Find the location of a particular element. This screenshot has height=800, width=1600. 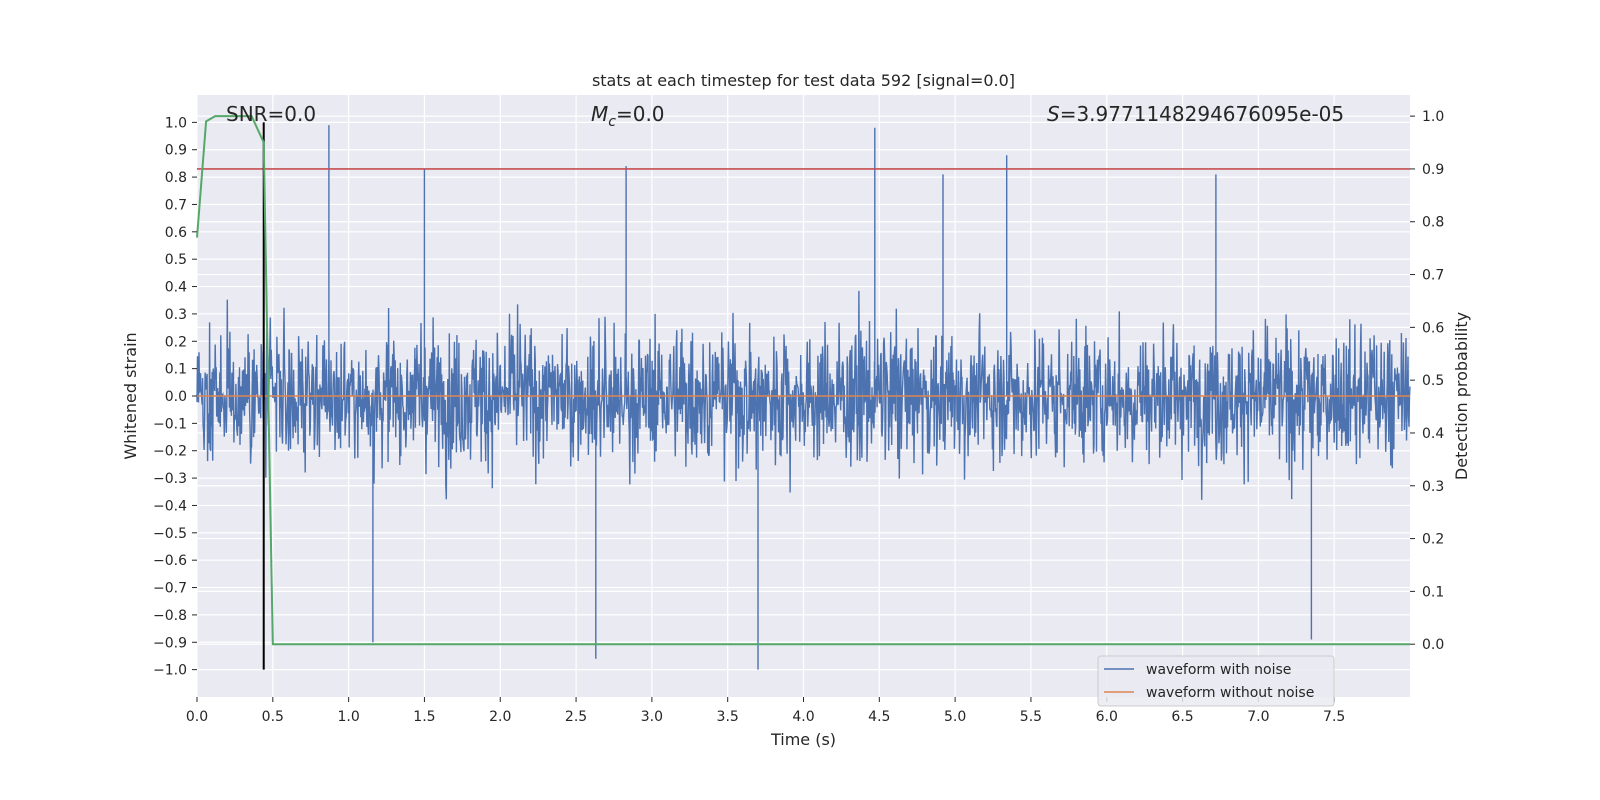

legend-box is located at coordinates (1216, 681).